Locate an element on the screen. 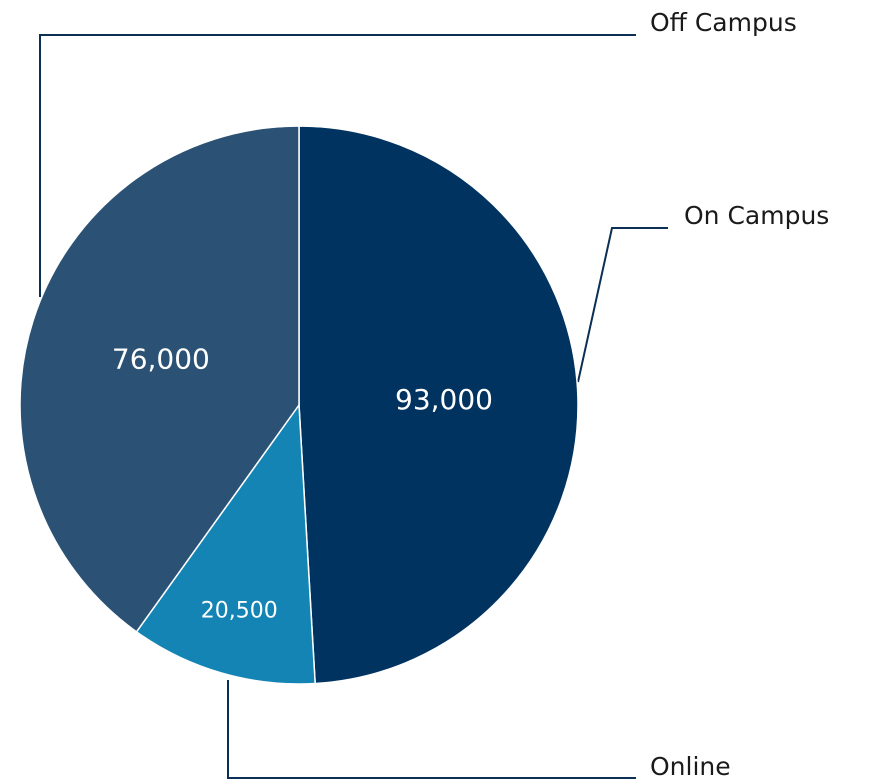 The image size is (876, 784). data-label: 93,000 is located at coordinates (444, 399).